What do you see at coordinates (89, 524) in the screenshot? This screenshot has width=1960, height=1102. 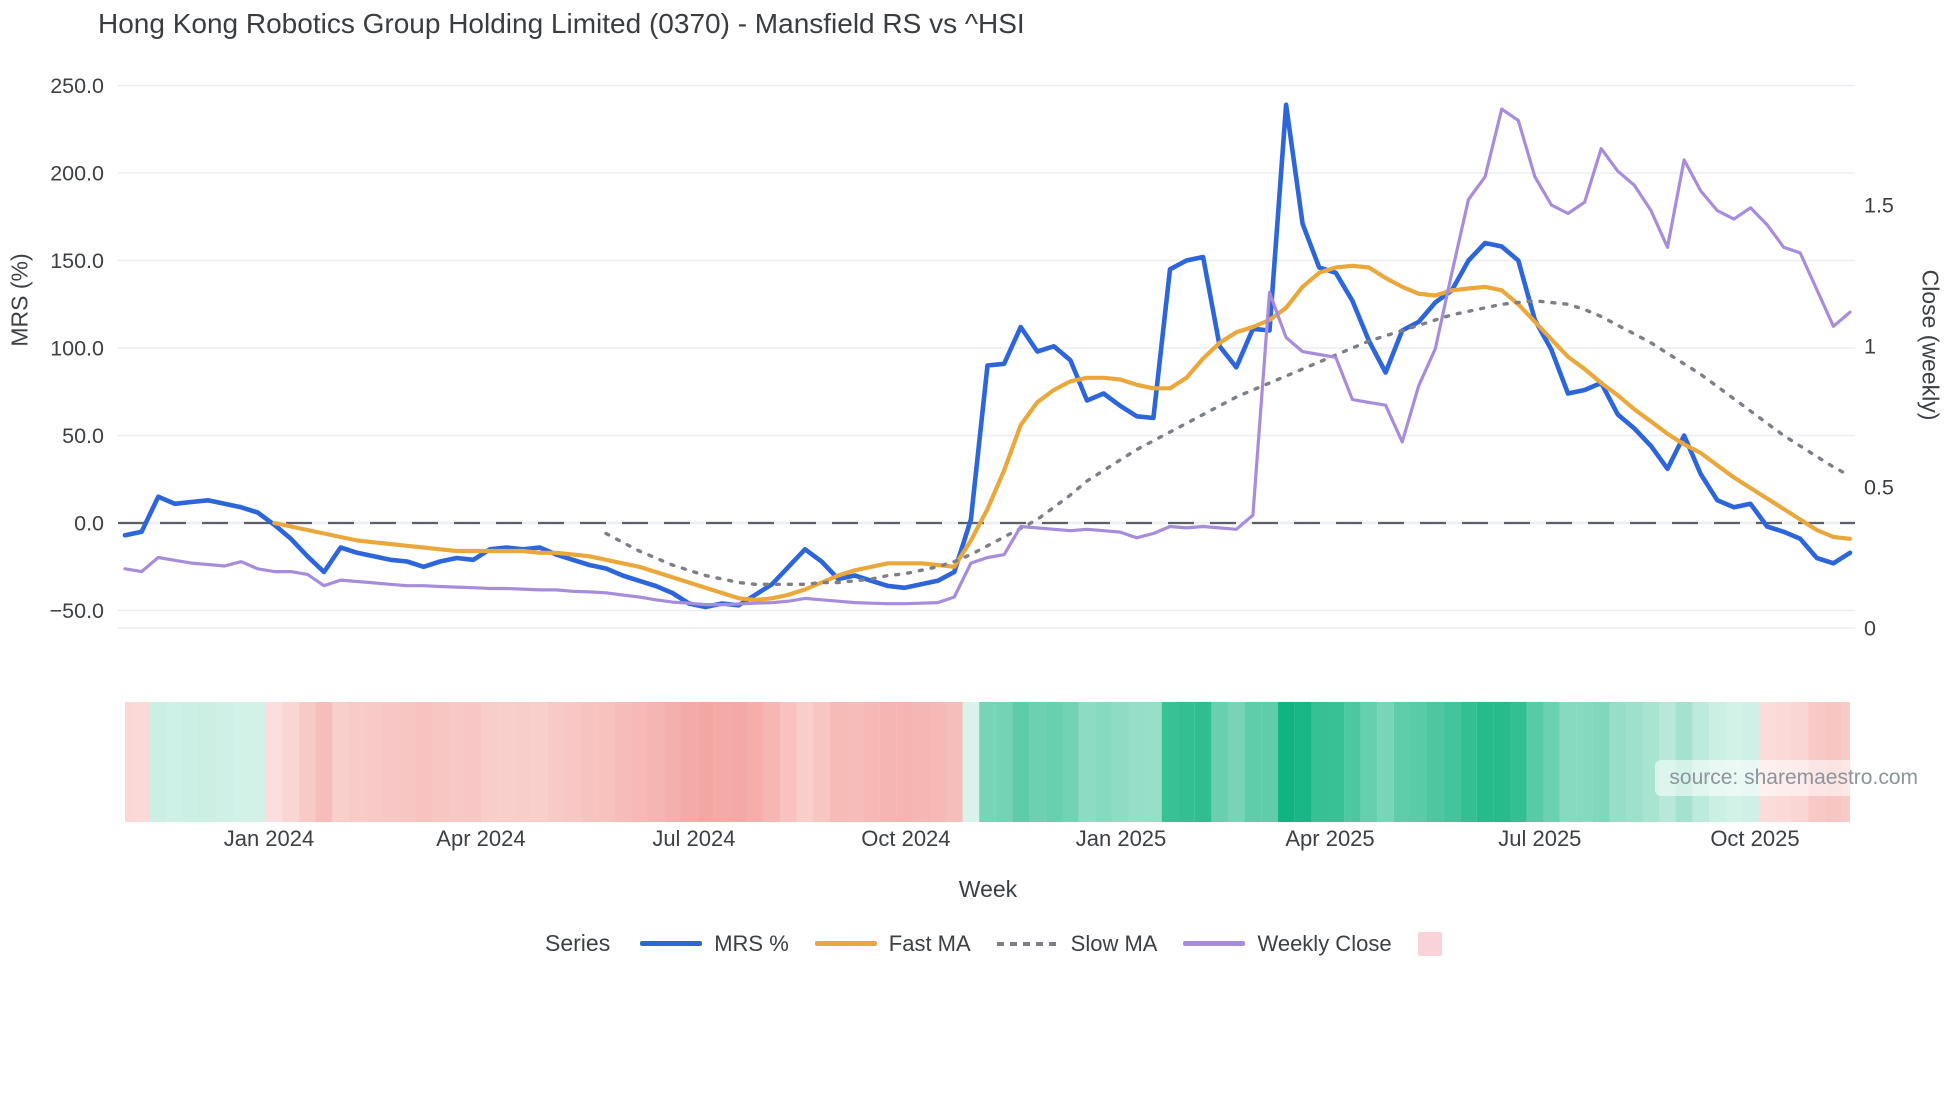 I see `y-left-tick-label: 0.0` at bounding box center [89, 524].